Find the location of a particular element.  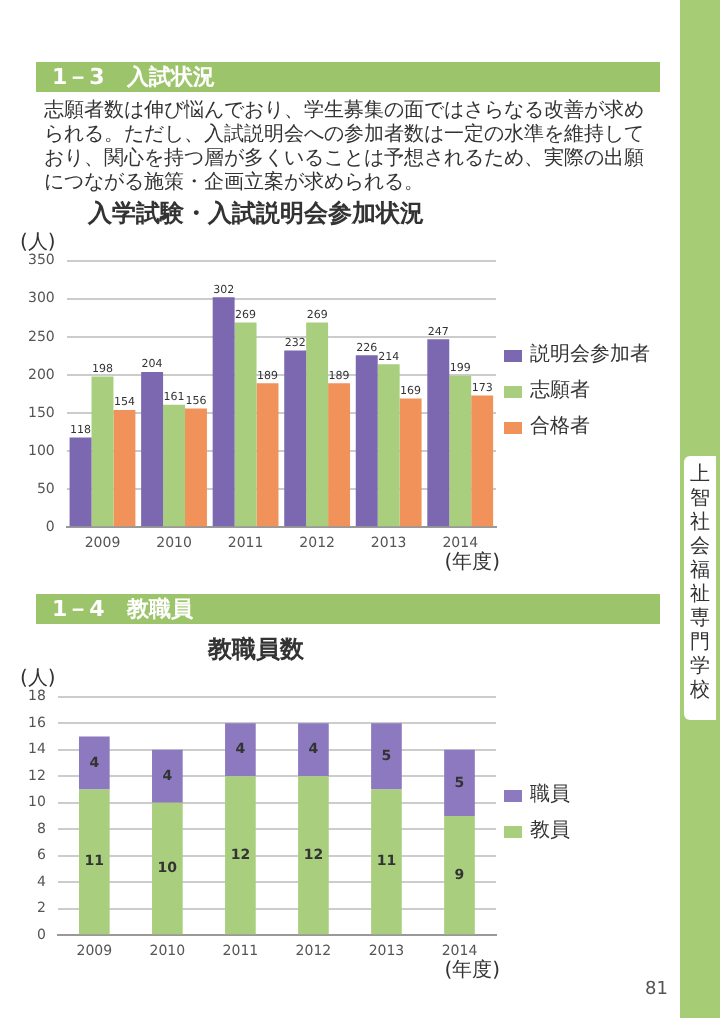

text: 1－3 入試状況 is located at coordinates (348, 77).